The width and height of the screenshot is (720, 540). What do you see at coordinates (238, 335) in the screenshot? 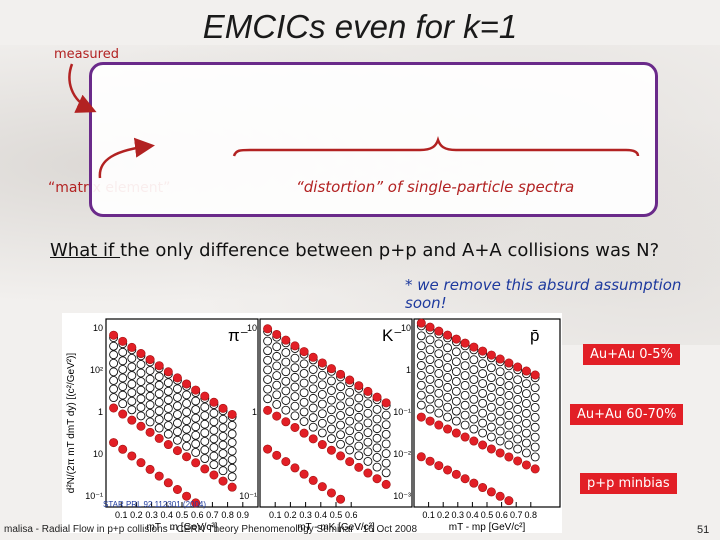
I see `particle-label: π⁻` at bounding box center [238, 335].